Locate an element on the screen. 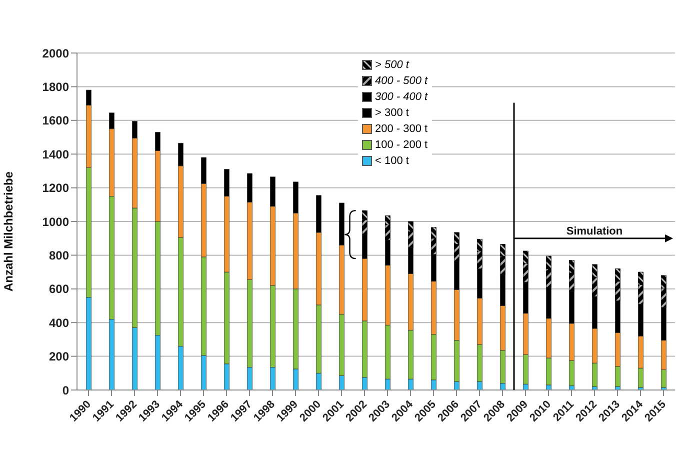  legend-label: < 100 t is located at coordinates (392, 161).